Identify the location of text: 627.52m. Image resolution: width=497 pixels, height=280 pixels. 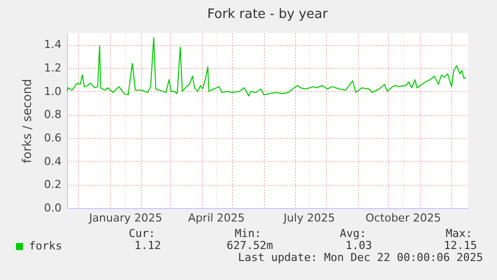
(249, 245).